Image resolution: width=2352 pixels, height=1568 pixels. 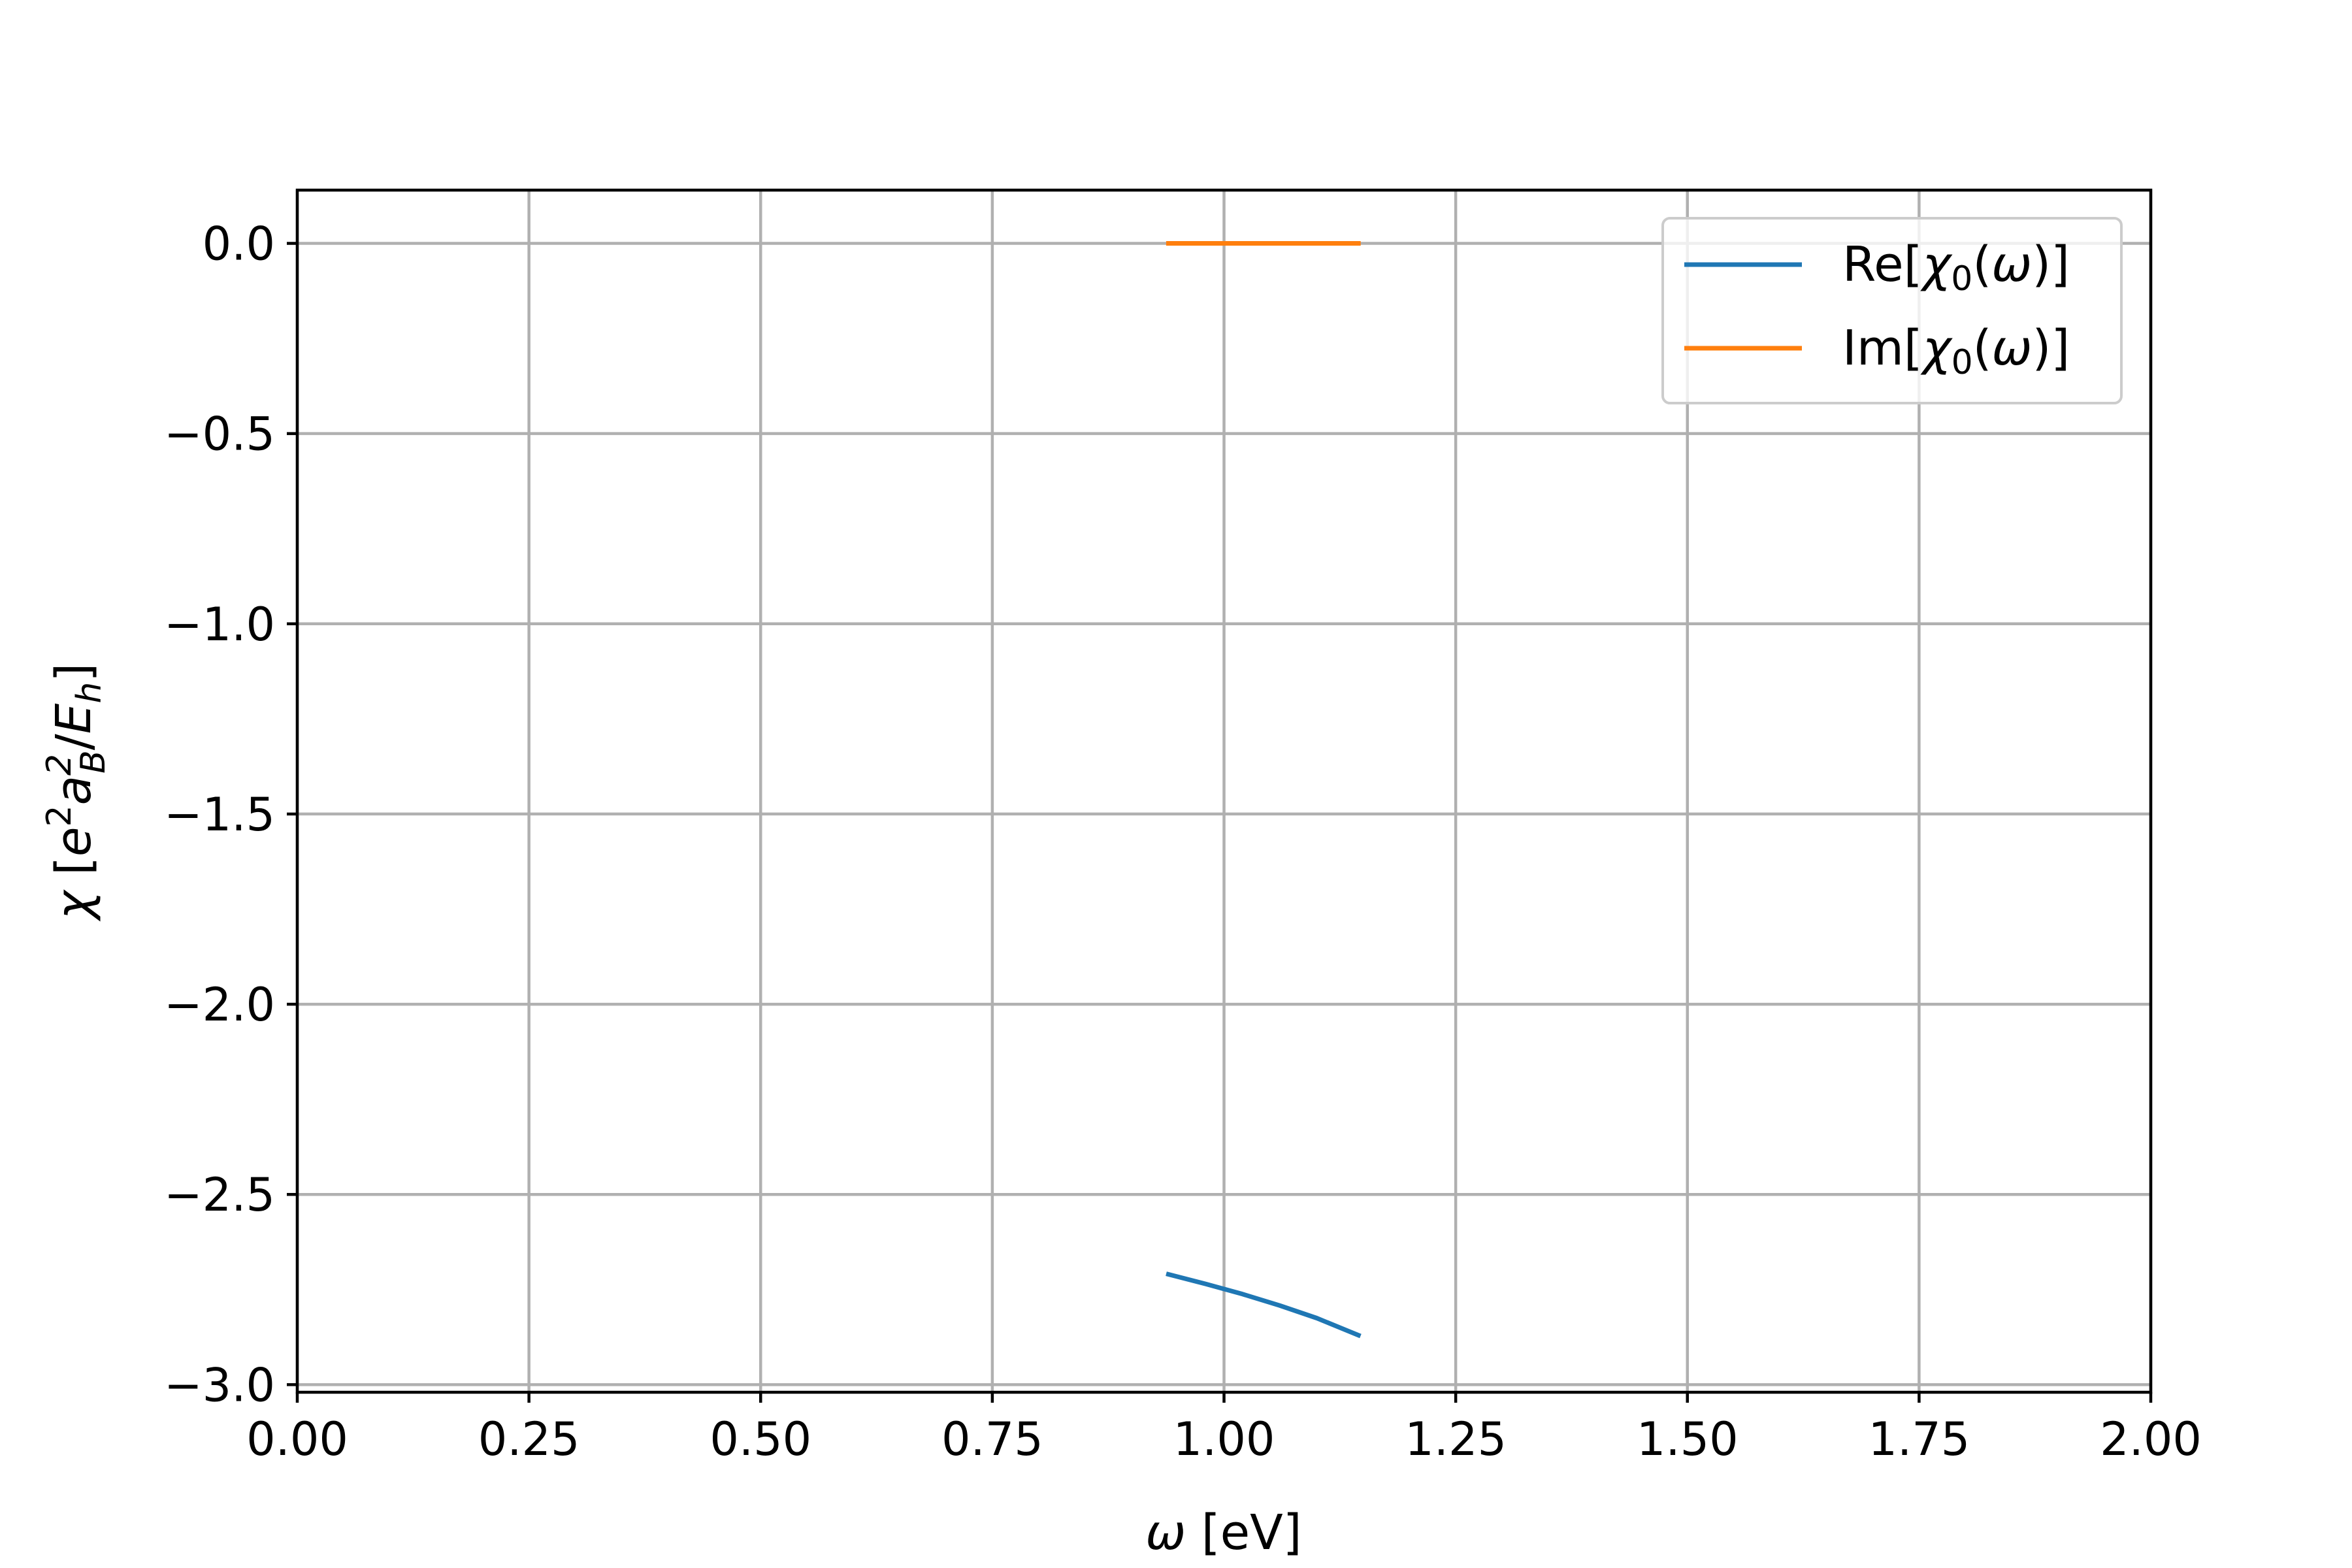 I want to click on y-tick-label: −3.0, so click(x=219, y=1385).